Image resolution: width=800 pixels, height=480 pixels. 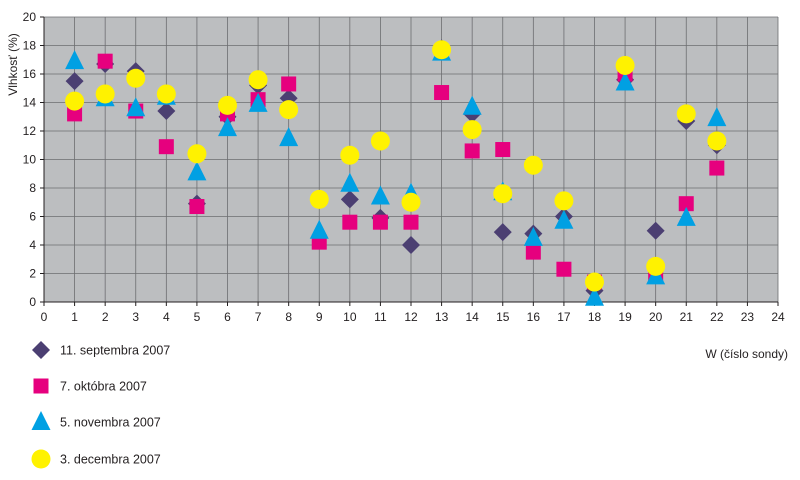 I want to click on y-tick-labels: 0 2 4 6 8 10 12 14 16 18 20, so click(x=30, y=159).